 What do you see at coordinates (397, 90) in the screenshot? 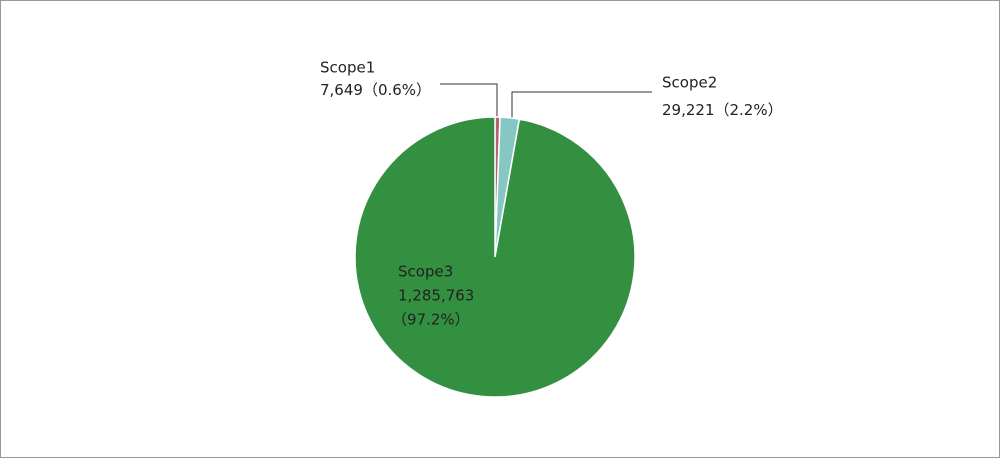
I see `percent-label: （0.6%）` at bounding box center [397, 90].